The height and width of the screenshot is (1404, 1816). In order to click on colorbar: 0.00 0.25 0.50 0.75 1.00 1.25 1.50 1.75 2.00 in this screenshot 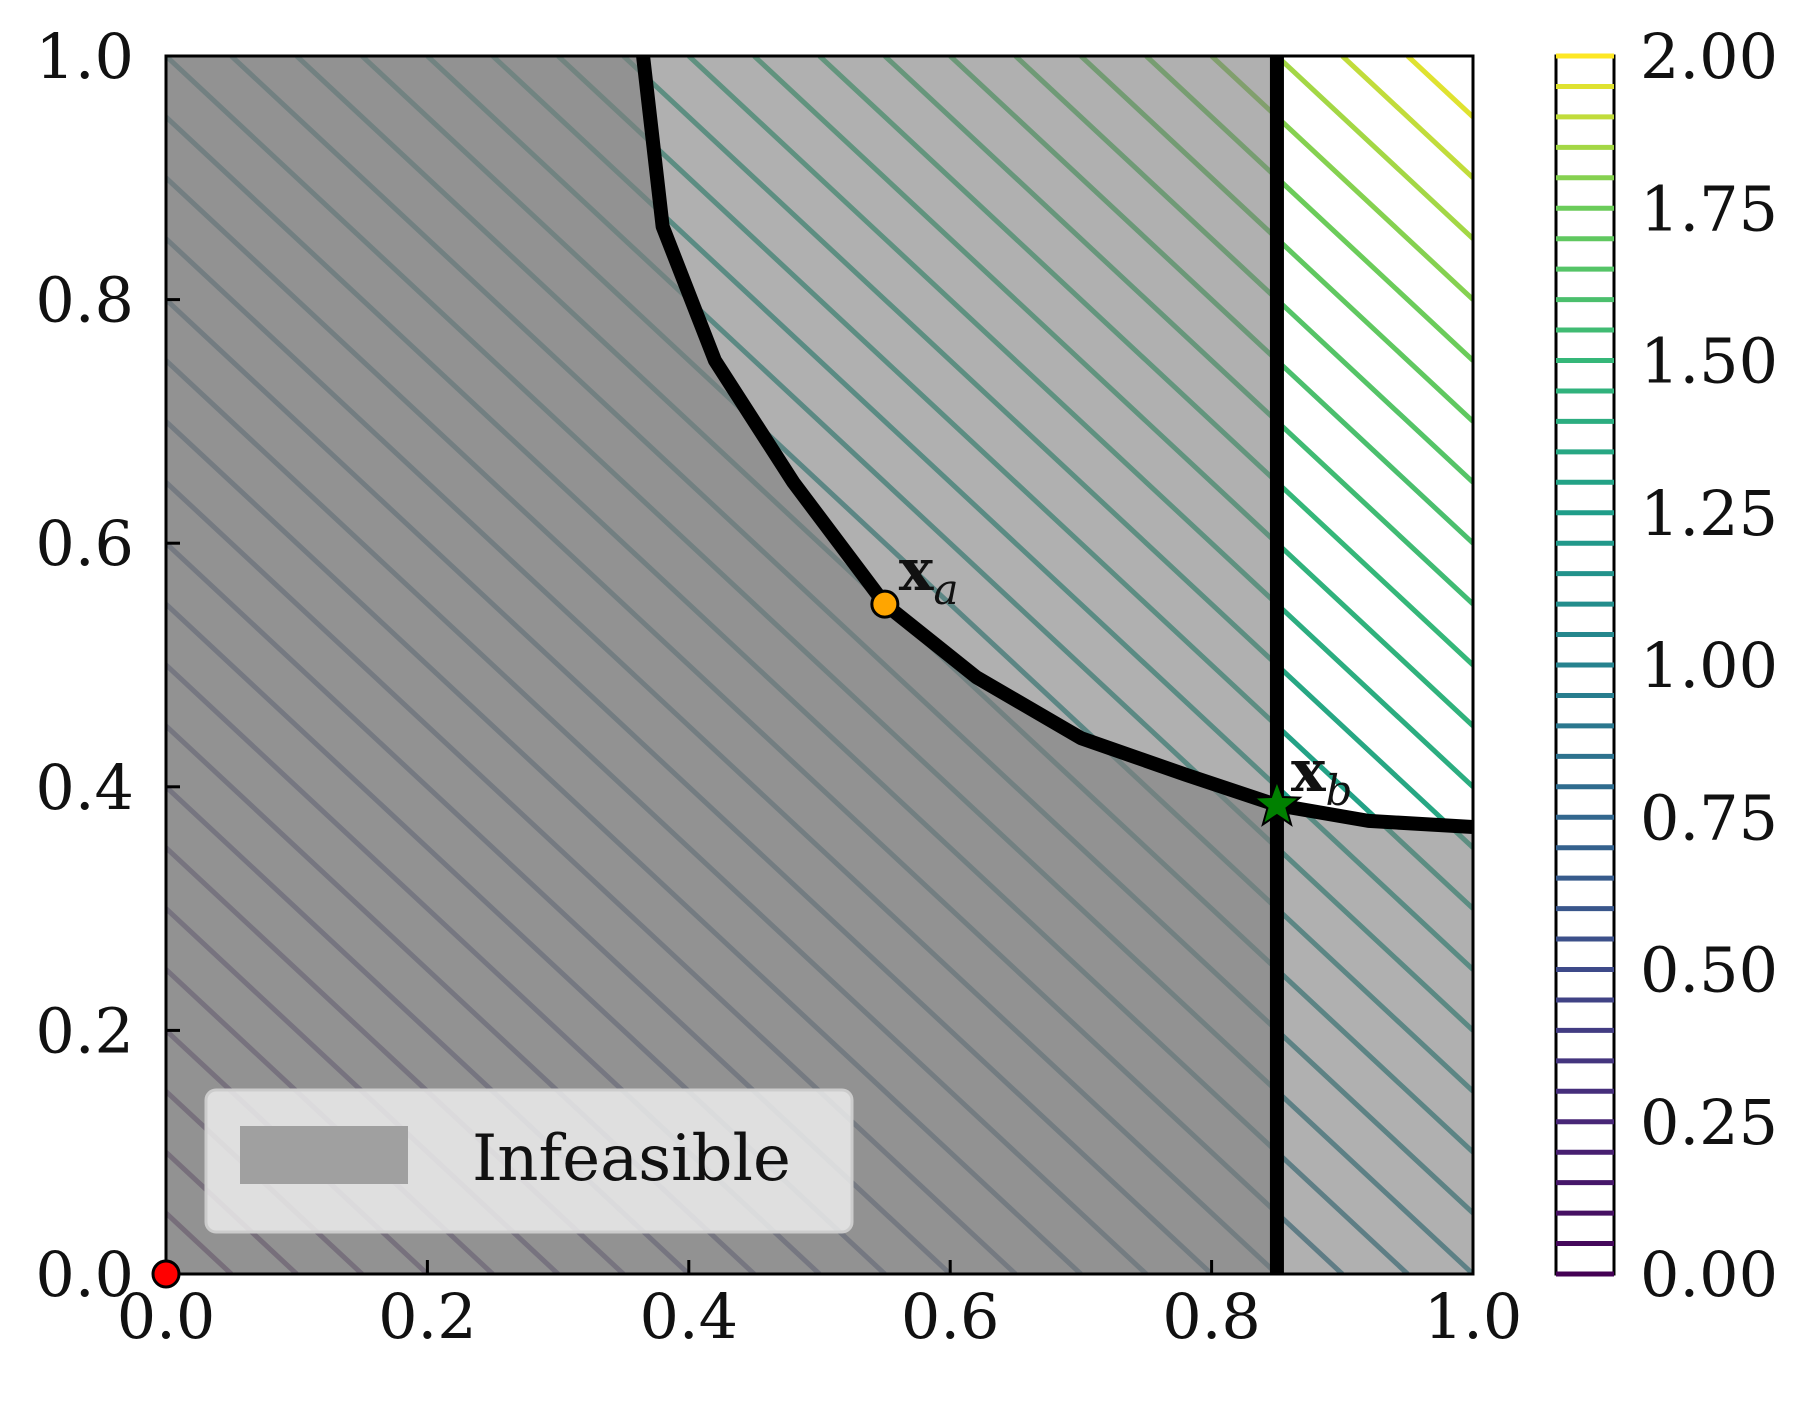, I will do `click(1666, 665)`.